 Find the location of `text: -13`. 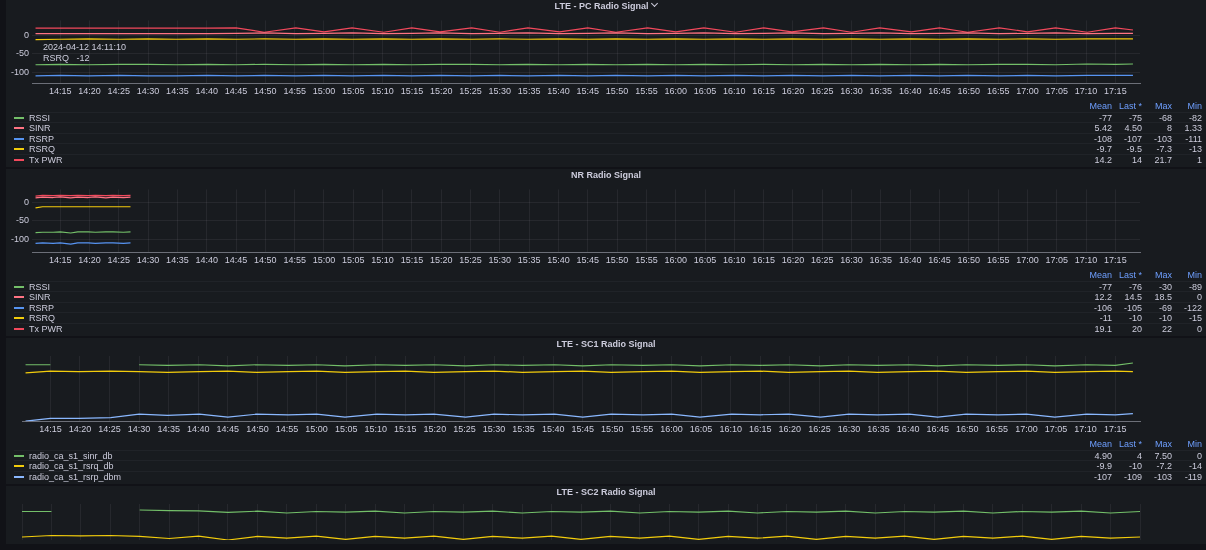

text: -13 is located at coordinates (1195, 149).